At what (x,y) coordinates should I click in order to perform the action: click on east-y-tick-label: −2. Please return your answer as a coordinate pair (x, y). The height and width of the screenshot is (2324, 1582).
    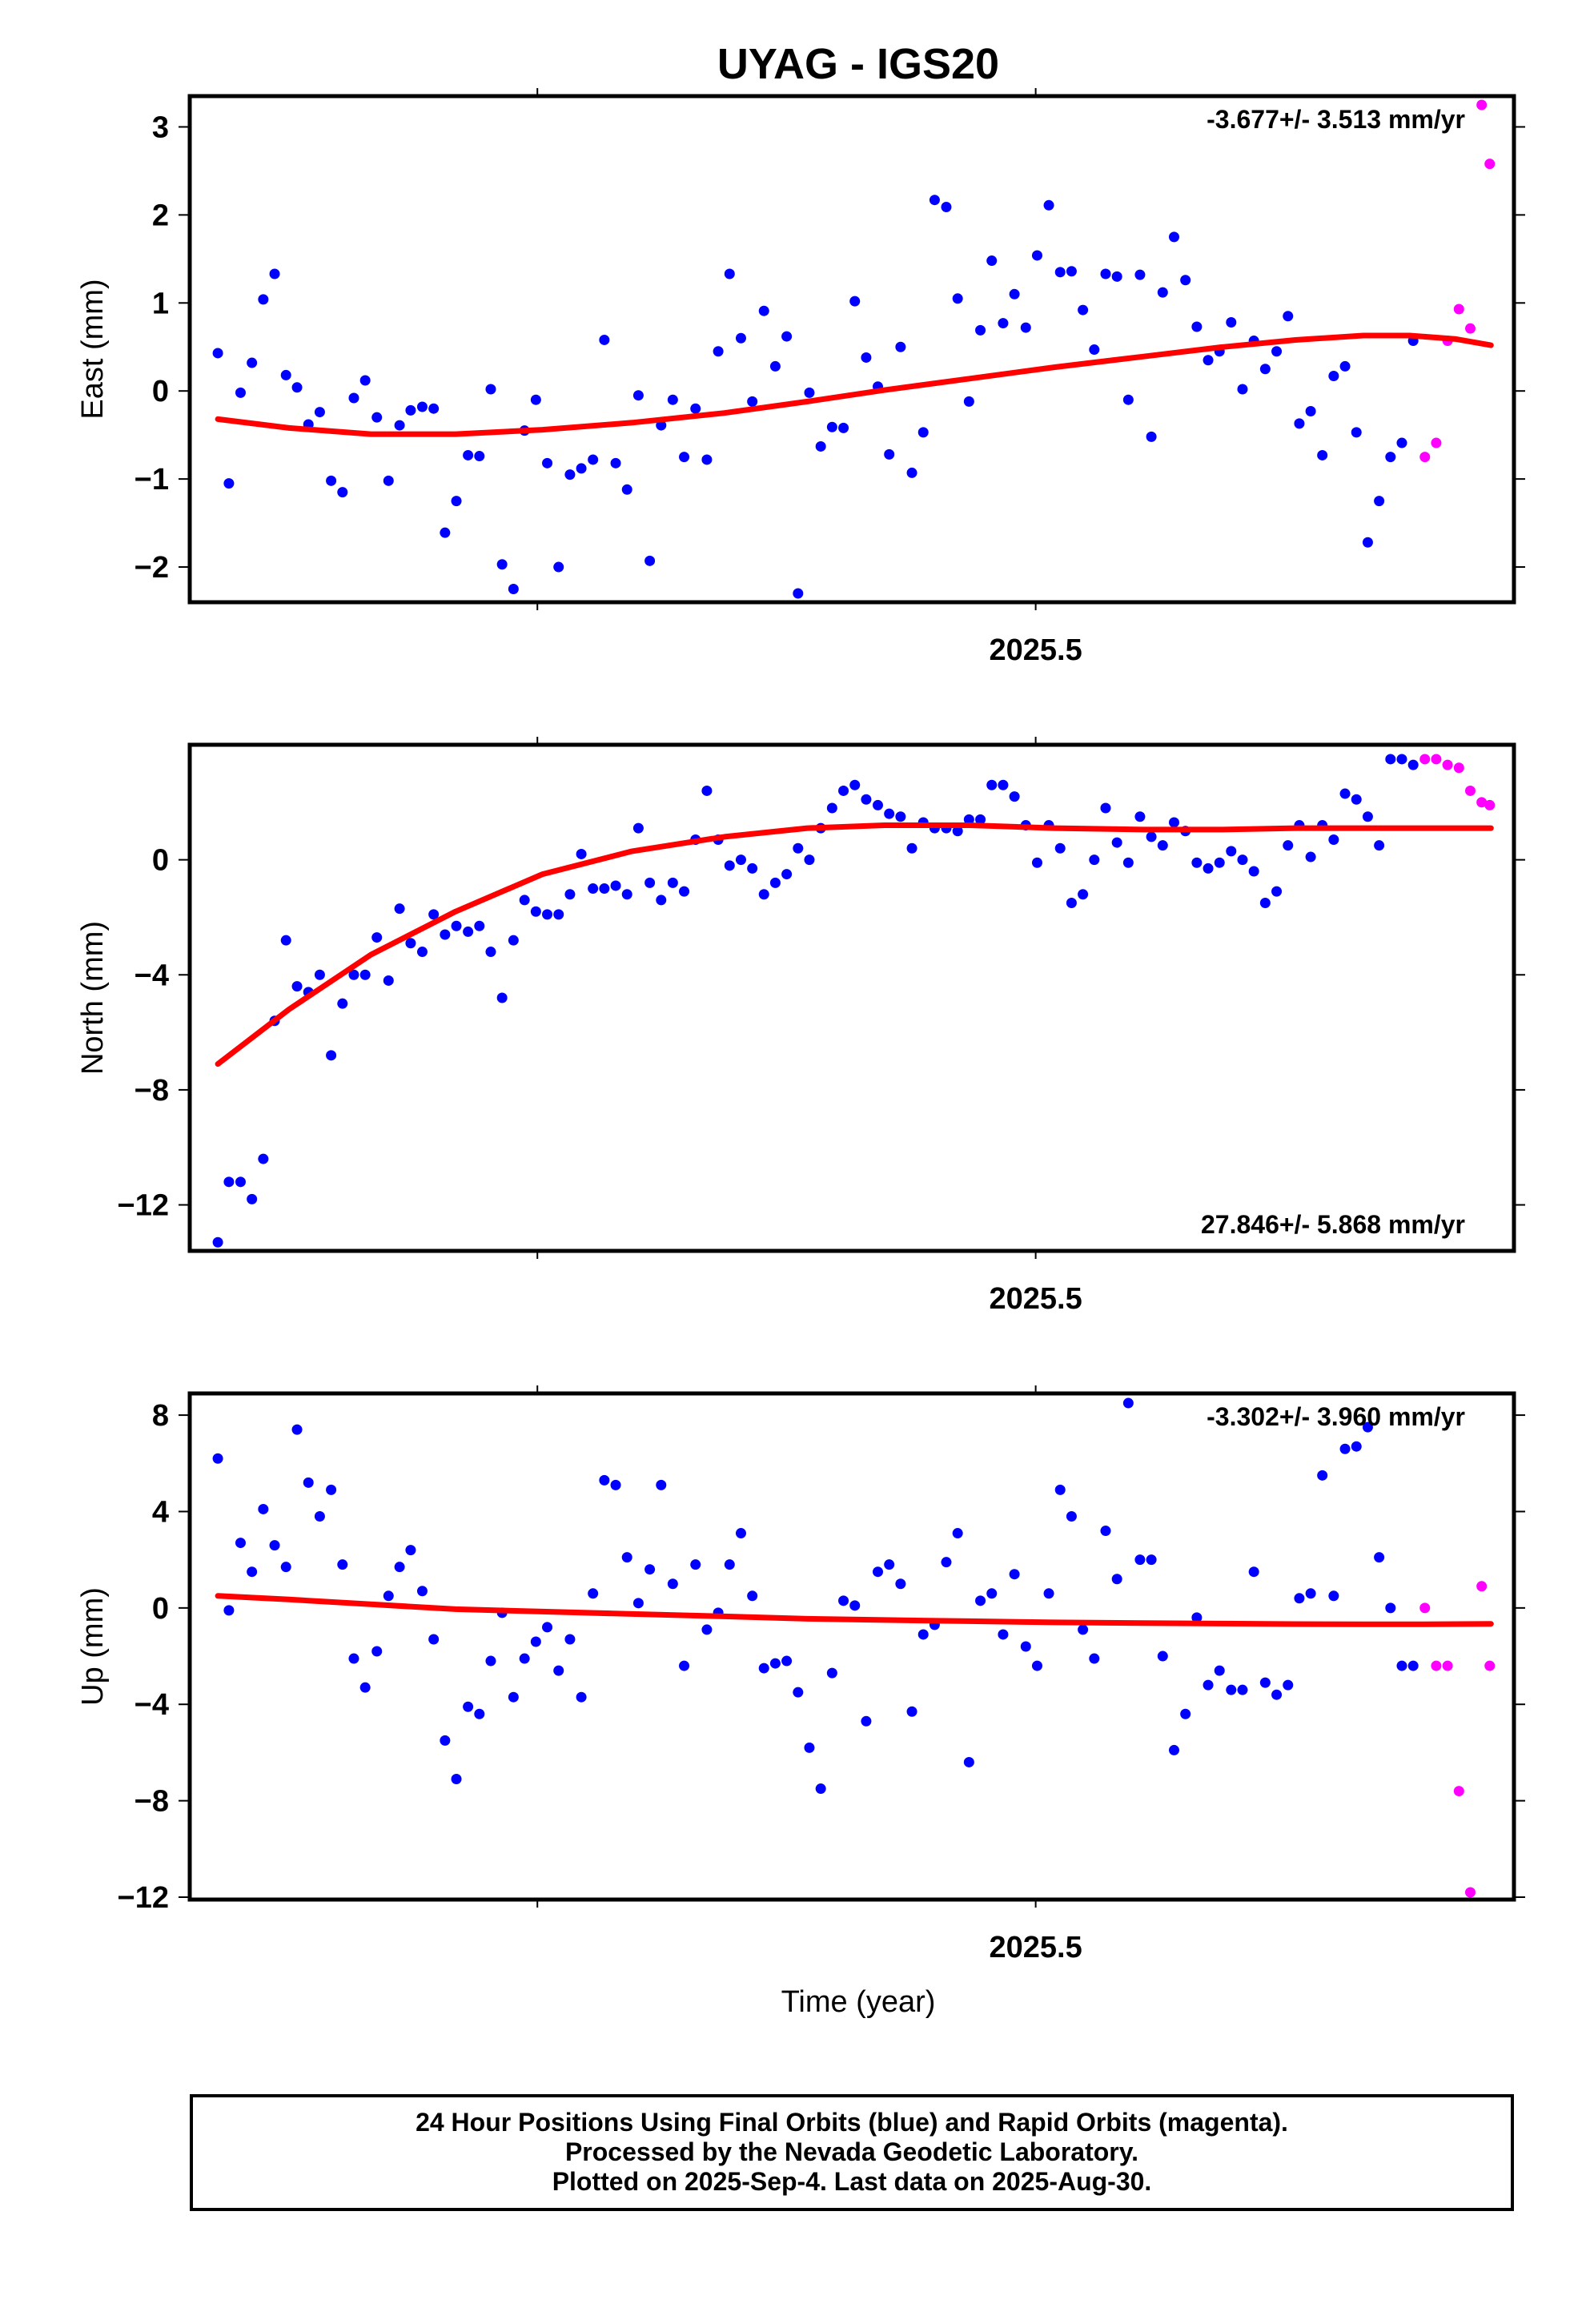
    Looking at the image, I should click on (152, 568).